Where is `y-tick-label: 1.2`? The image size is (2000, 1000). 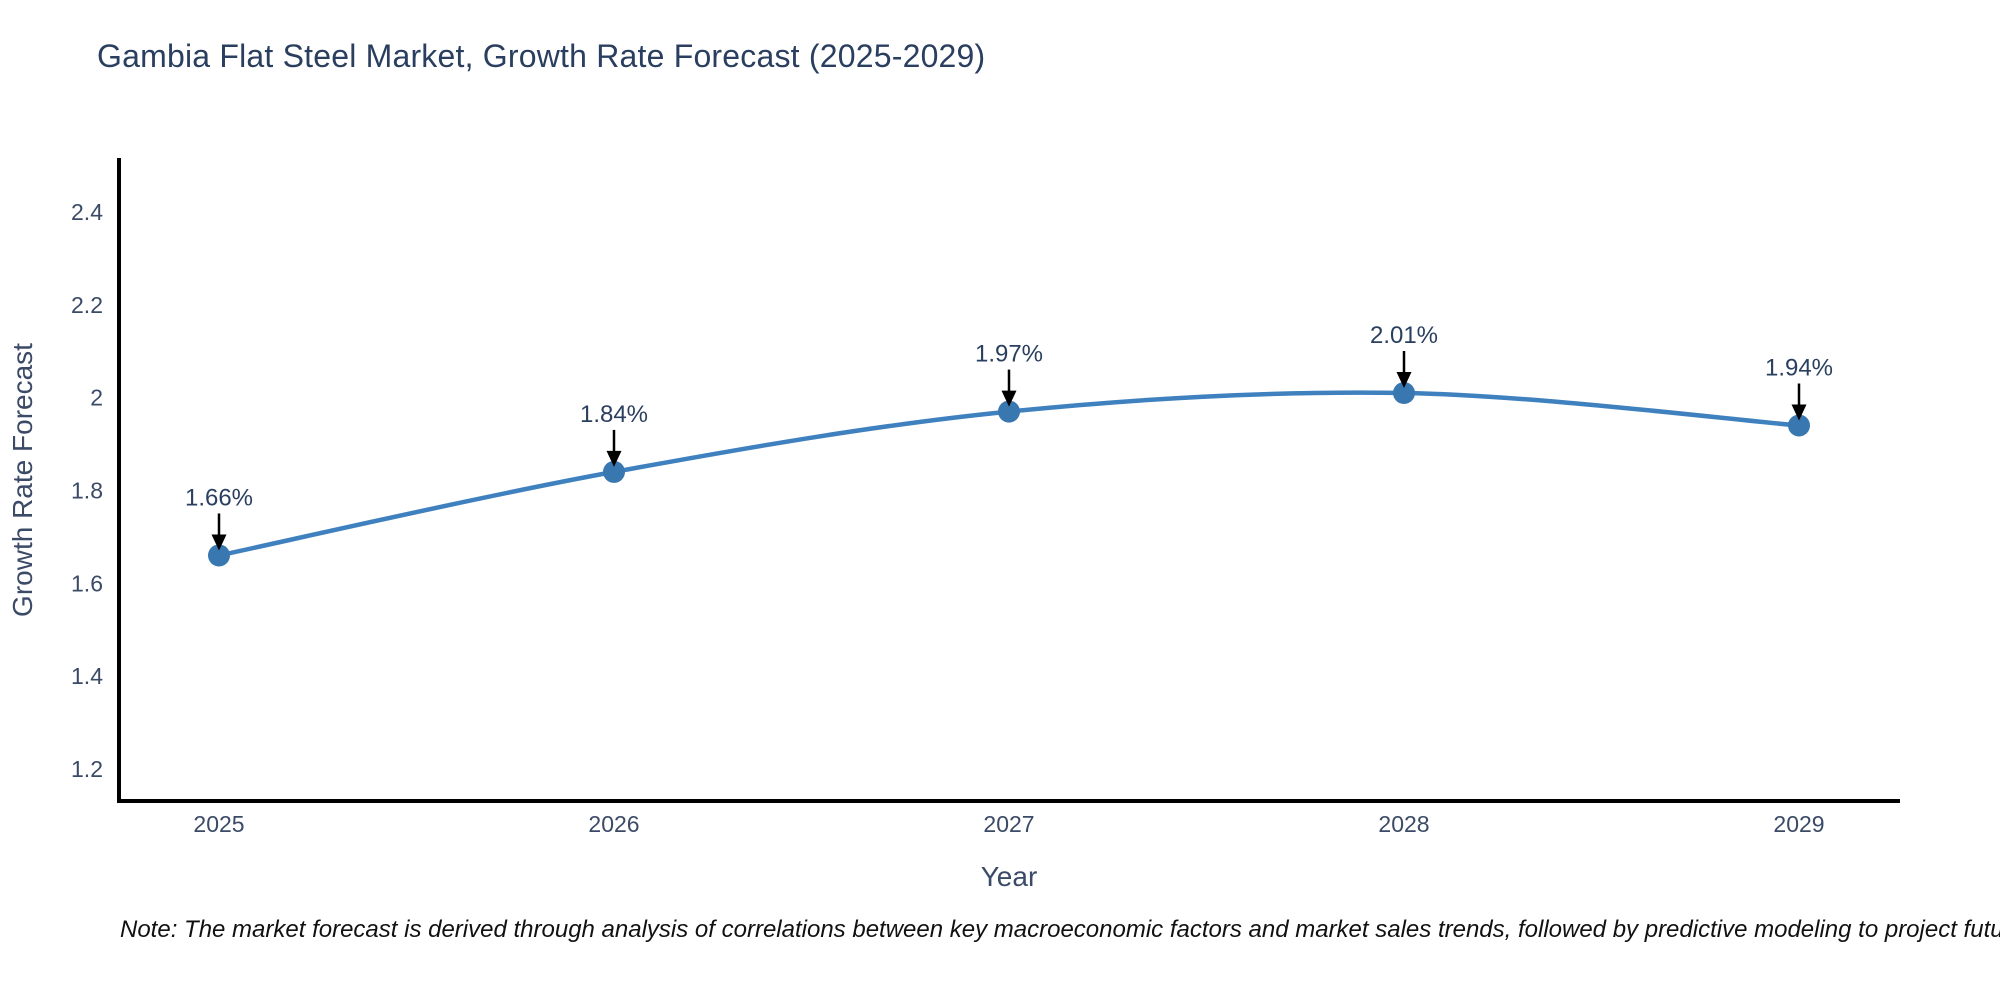 y-tick-label: 1.2 is located at coordinates (87, 769).